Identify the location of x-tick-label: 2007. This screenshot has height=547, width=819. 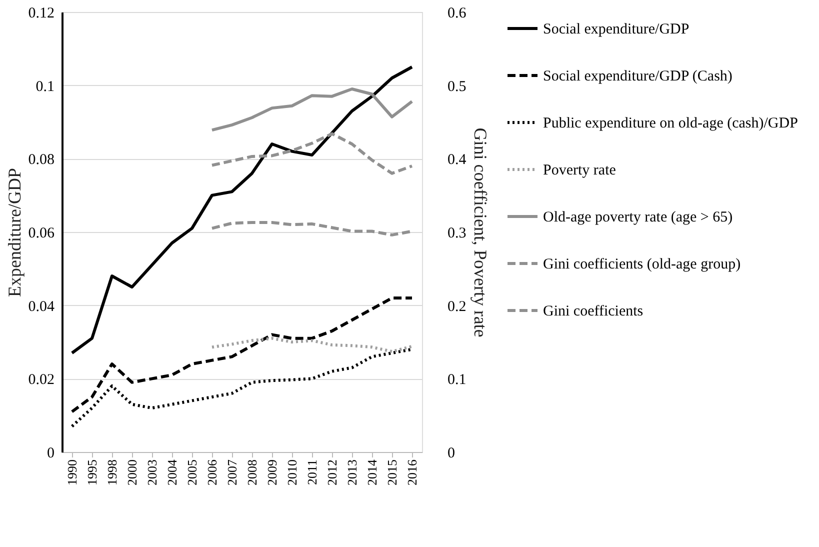
(232, 472).